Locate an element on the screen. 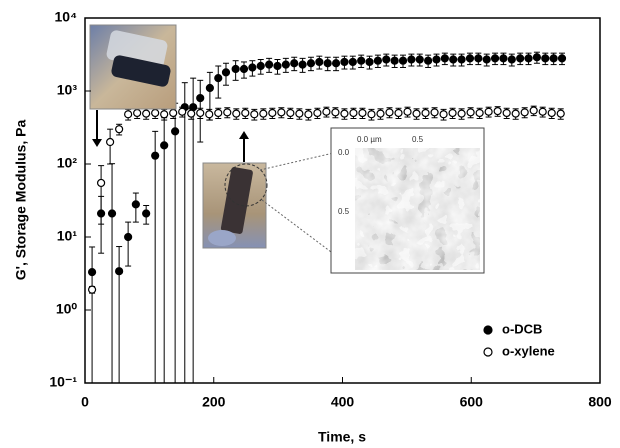  x-tick-label: 200 is located at coordinates (214, 402).